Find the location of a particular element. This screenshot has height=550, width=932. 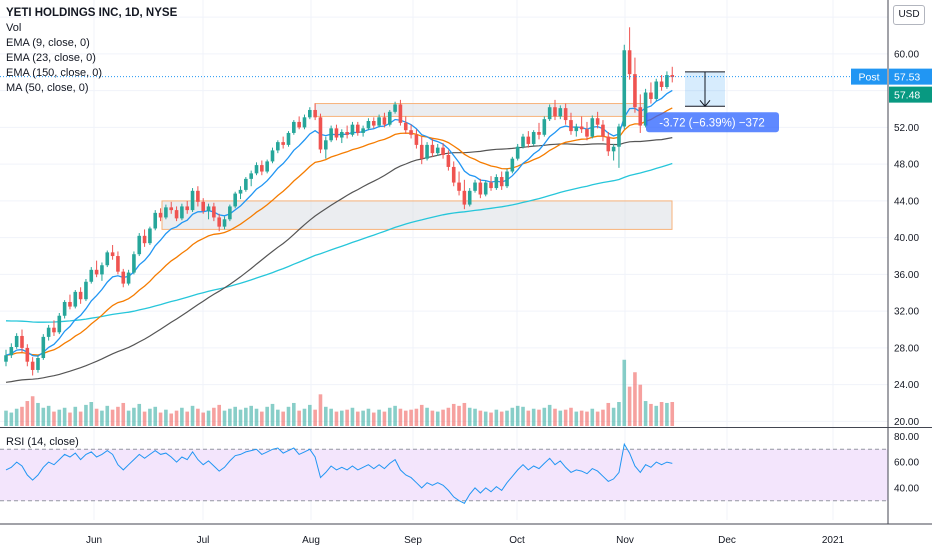

post-price-tag is located at coordinates (910, 76).